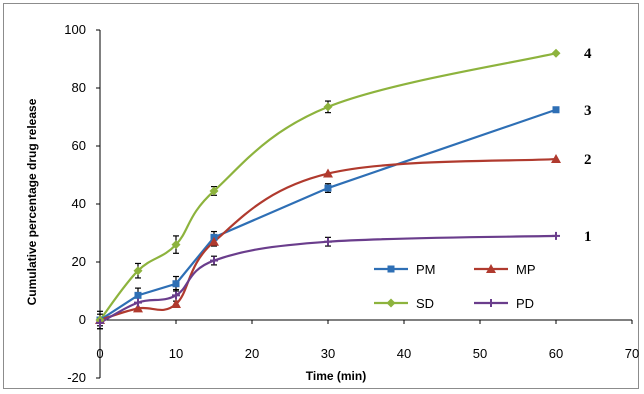 This screenshot has width=644, height=394. I want to click on legend: PM MP SD PD, so click(455, 286).